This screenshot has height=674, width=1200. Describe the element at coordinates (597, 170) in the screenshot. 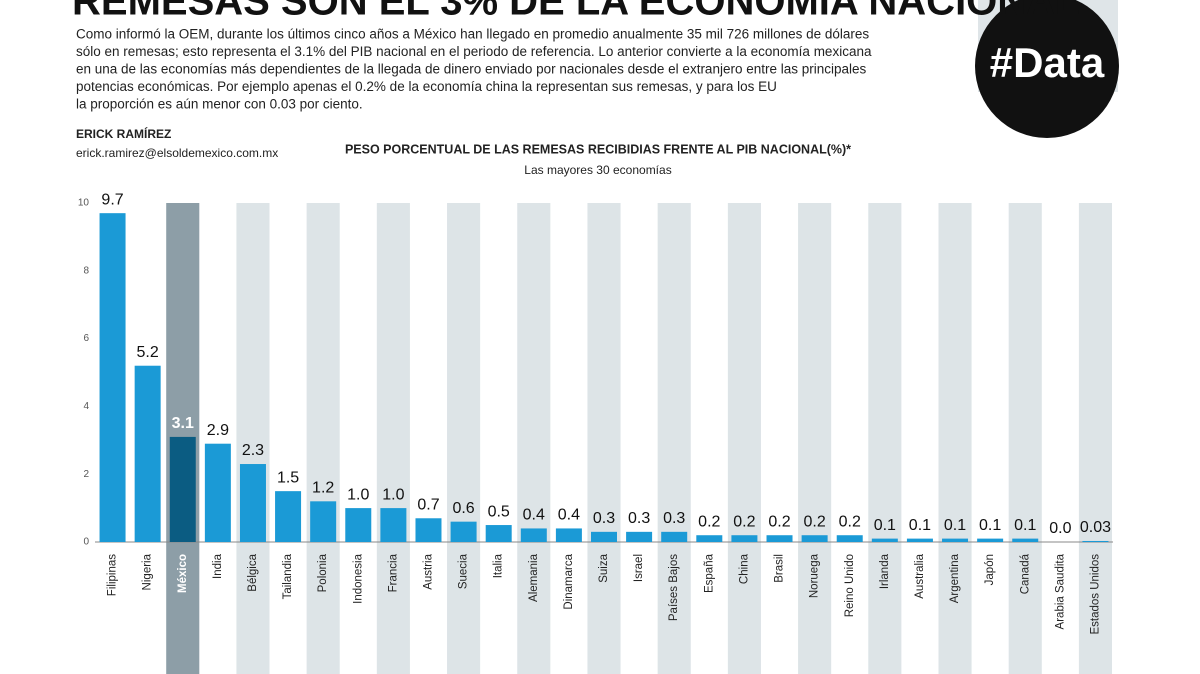

I see `chart-subtitle: Las mayores 30 economías` at that location.